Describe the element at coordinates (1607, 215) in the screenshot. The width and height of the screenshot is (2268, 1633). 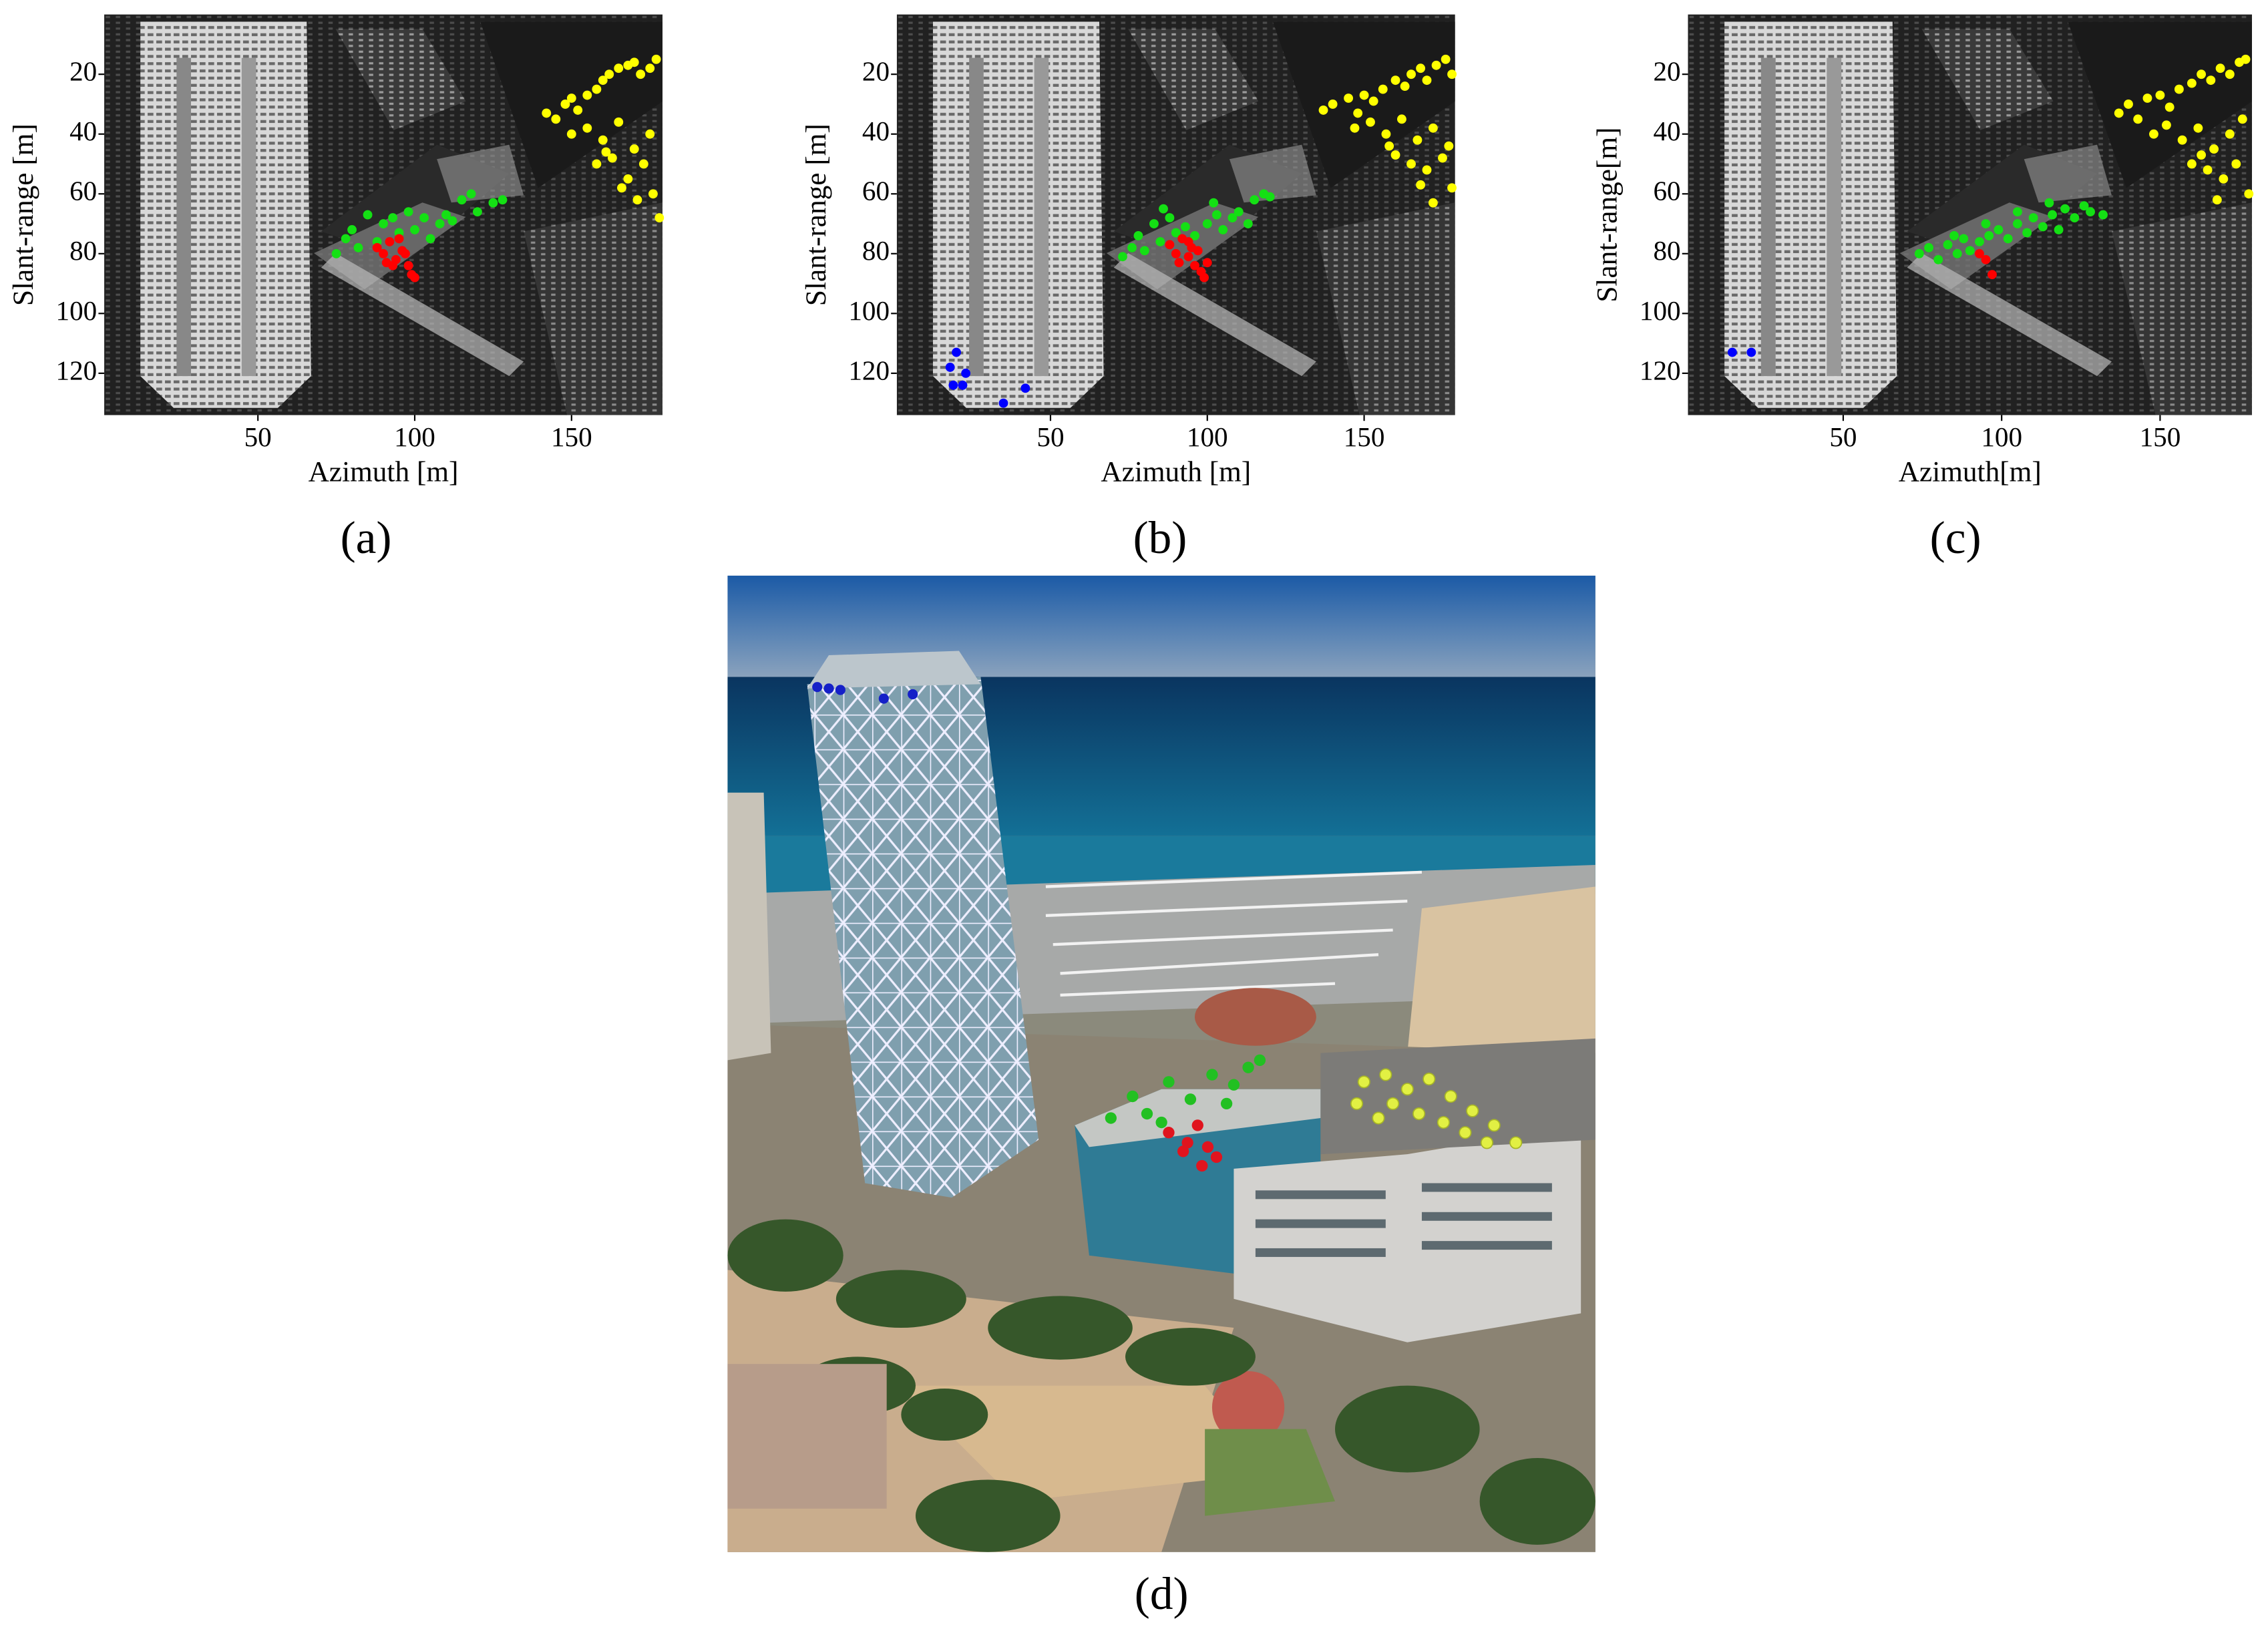
I see `y-axis-label: Slant-range[m]` at that location.